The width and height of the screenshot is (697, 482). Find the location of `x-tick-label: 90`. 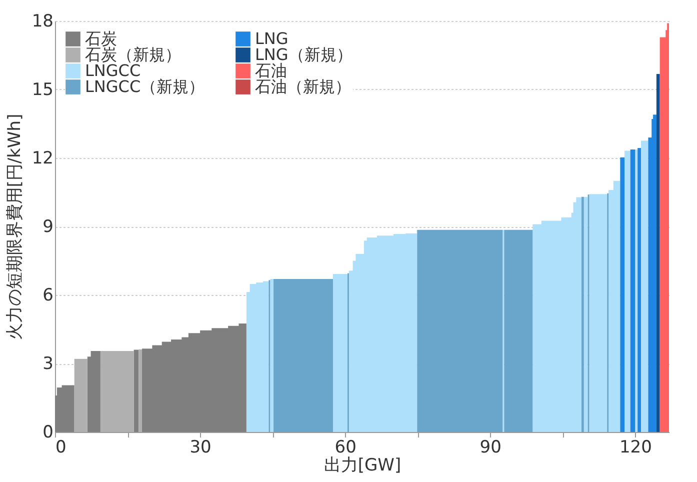

x-tick-label: 90 is located at coordinates (491, 448).